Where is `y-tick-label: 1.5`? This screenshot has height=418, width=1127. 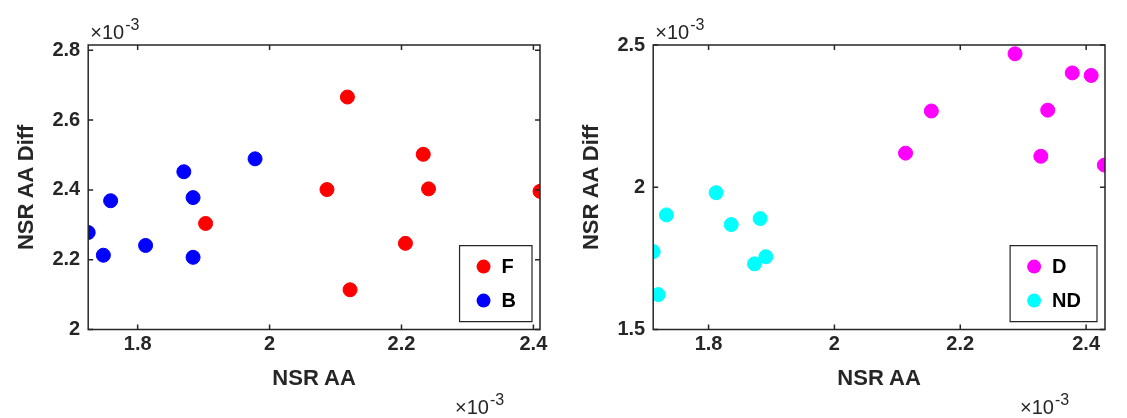 y-tick-label: 1.5 is located at coordinates (631, 328).